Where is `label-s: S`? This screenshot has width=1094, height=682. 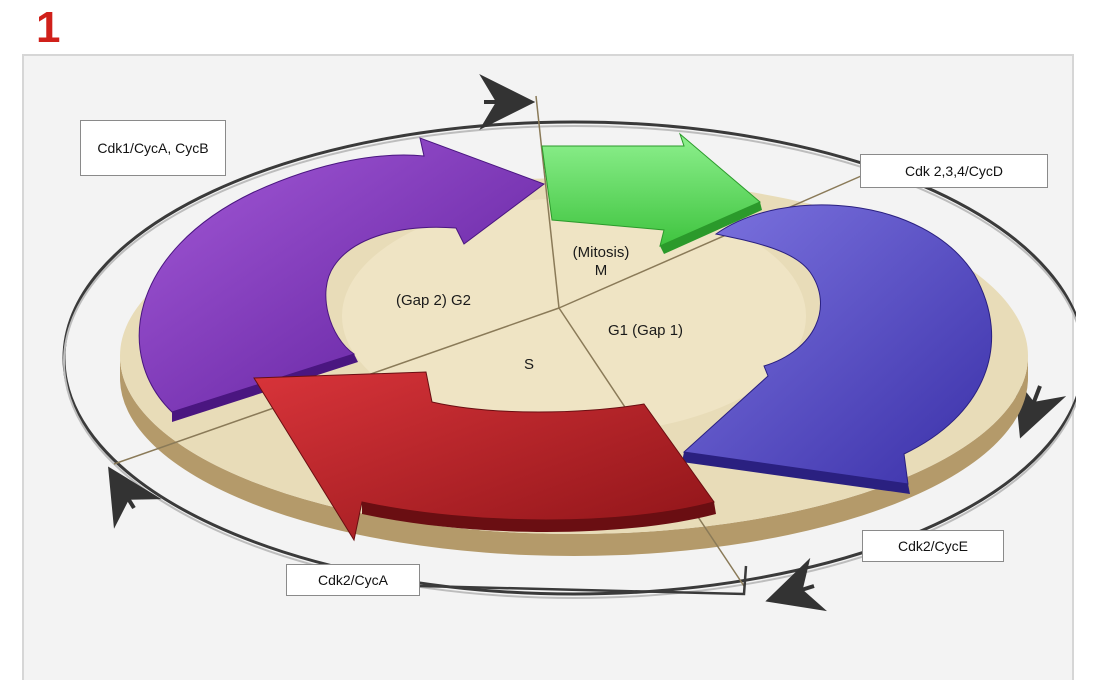 label-s: S is located at coordinates (529, 364).